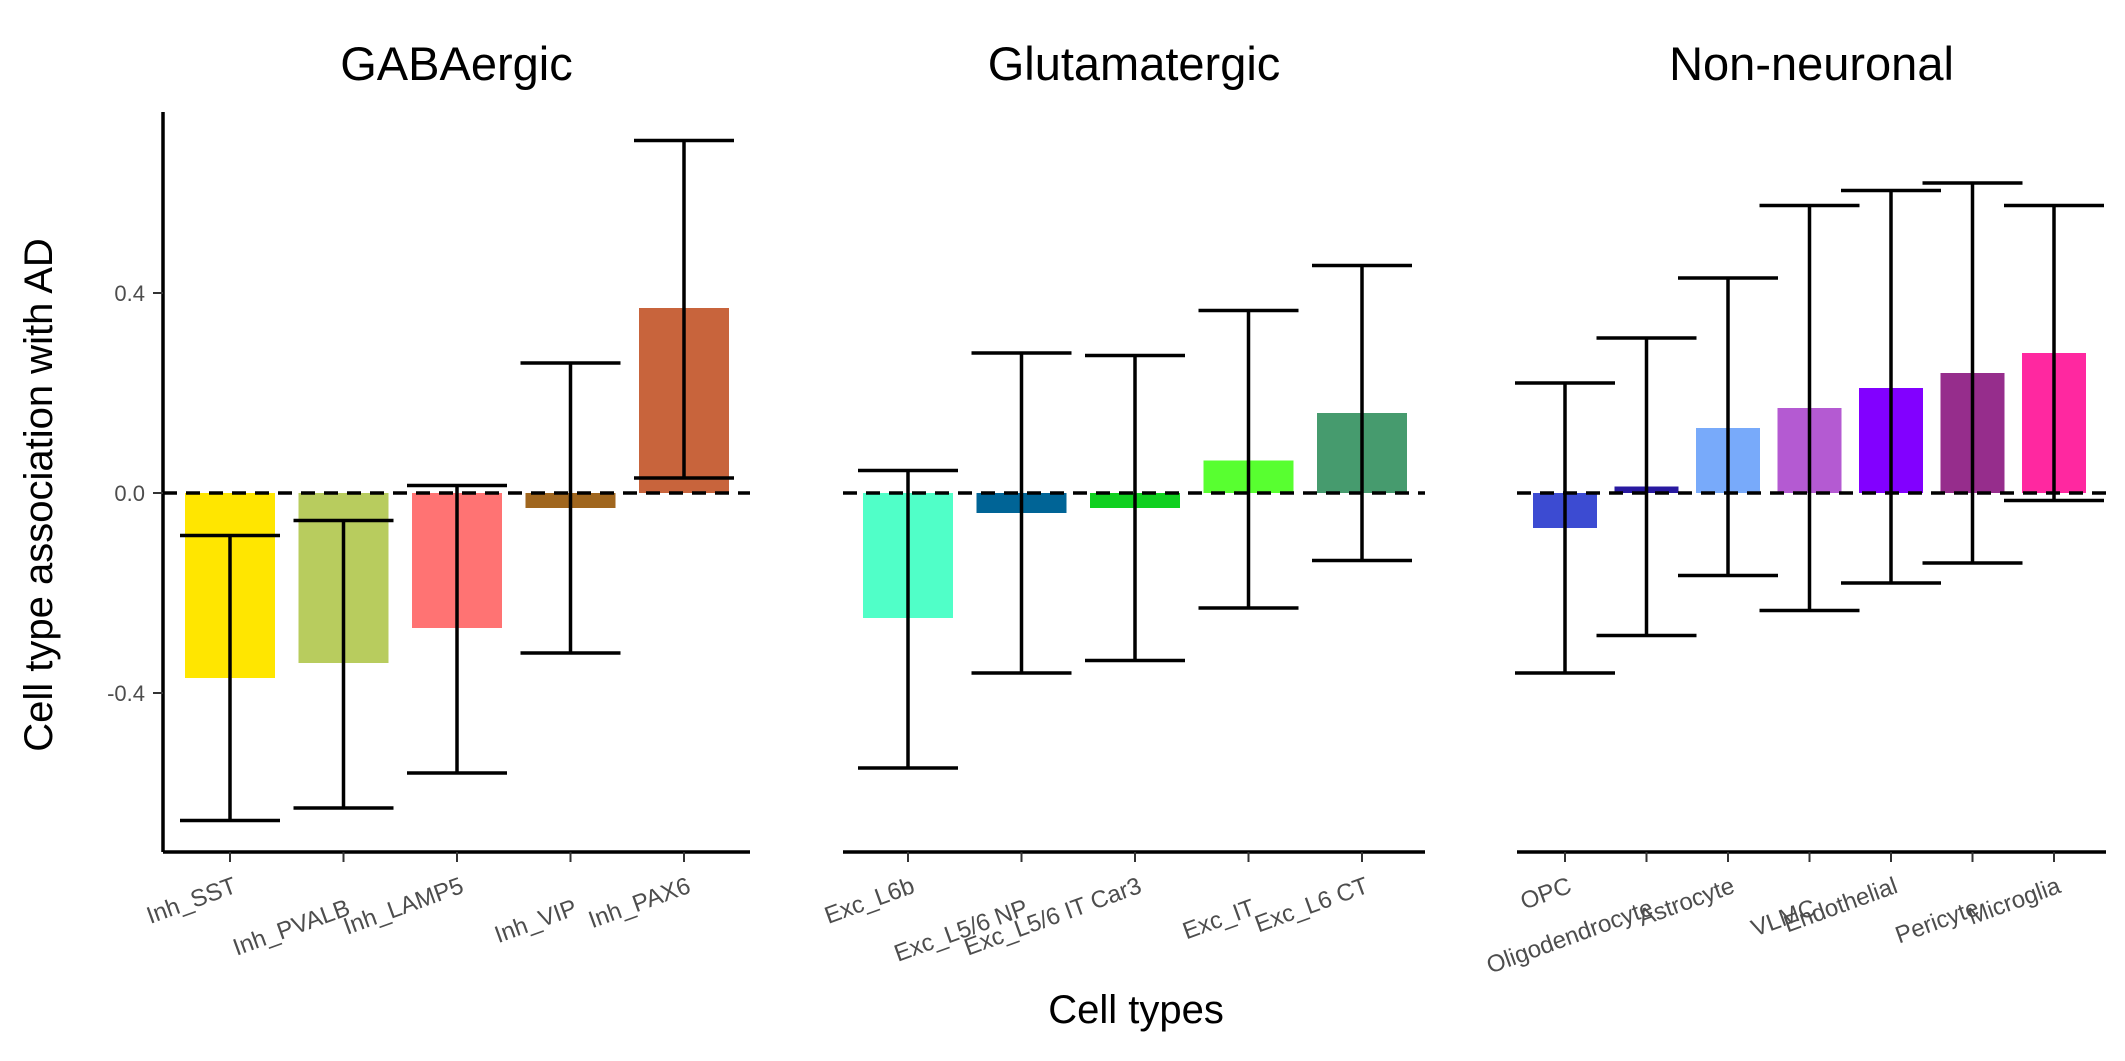 Image resolution: width=2125 pixels, height=1061 pixels. I want to click on y-tick-label: 0.4, so click(129, 293).